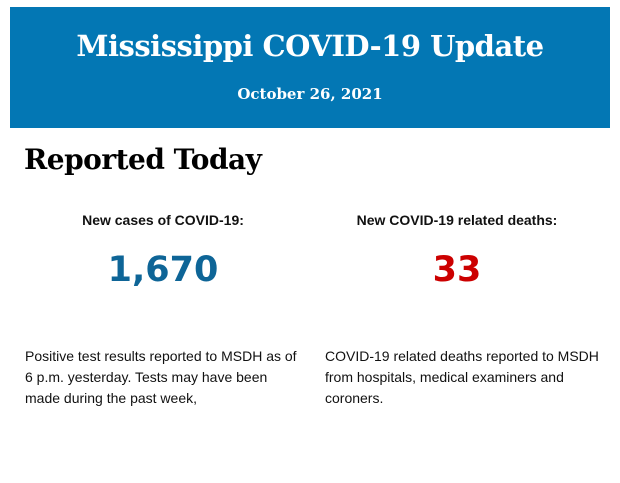 The width and height of the screenshot is (620, 483). What do you see at coordinates (163, 270) in the screenshot?
I see `cases-value: 1,670` at bounding box center [163, 270].